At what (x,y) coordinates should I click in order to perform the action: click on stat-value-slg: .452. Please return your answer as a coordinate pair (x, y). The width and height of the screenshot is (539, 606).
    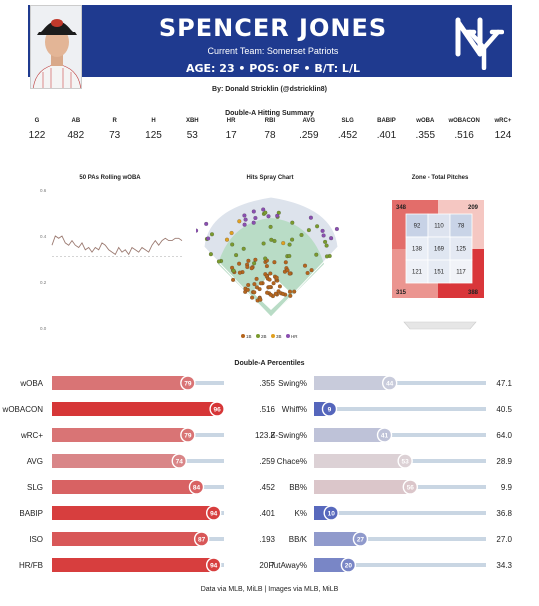
    Looking at the image, I should click on (347, 135).